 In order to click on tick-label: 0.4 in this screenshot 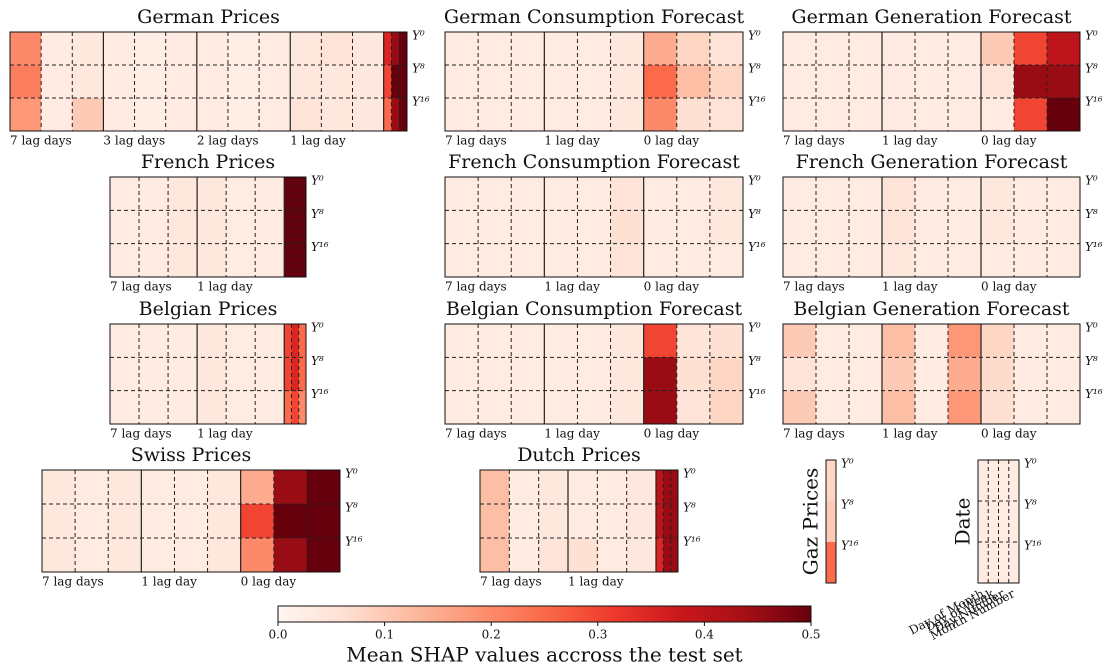, I will do `click(704, 635)`.